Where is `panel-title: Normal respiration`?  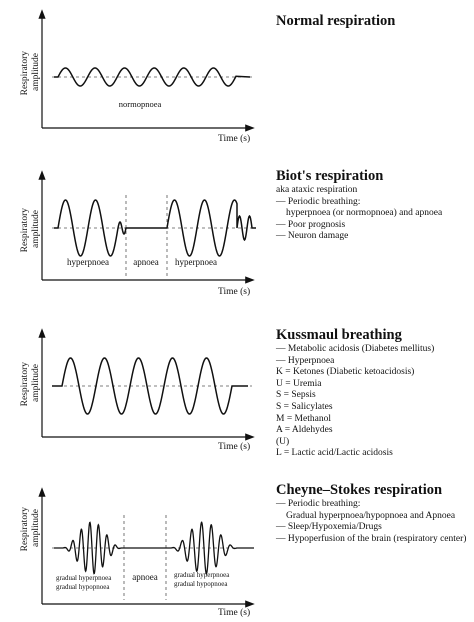 panel-title: Normal respiration is located at coordinates (336, 21).